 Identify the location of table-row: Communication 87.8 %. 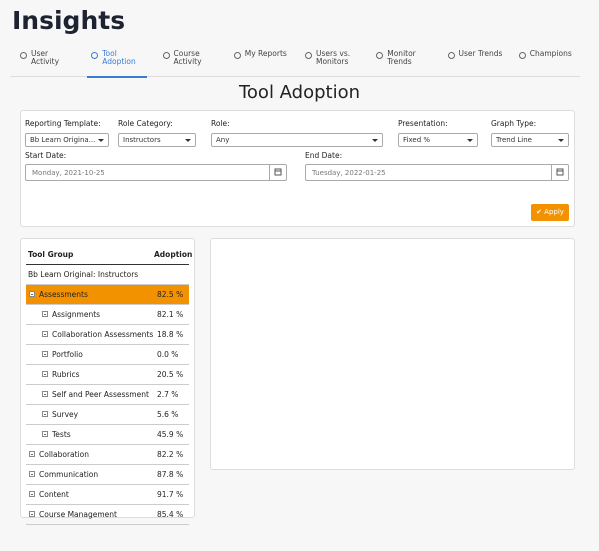
(107, 475).